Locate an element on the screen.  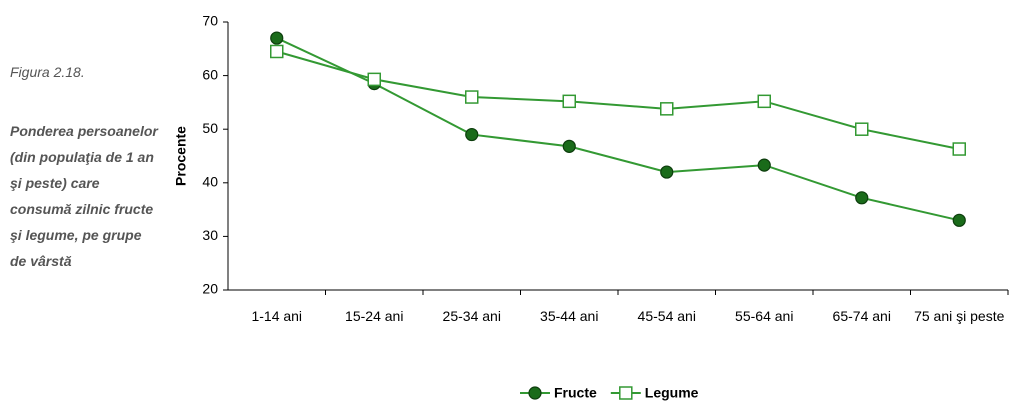
y-axis-label: Procente is located at coordinates (181, 156).